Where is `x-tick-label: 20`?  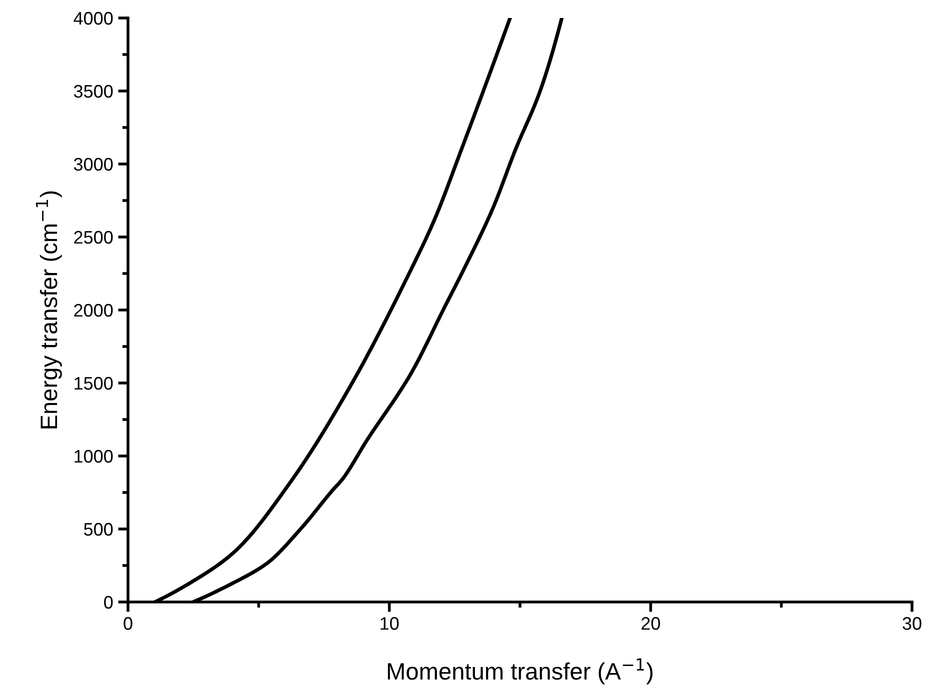 x-tick-label: 20 is located at coordinates (651, 623).